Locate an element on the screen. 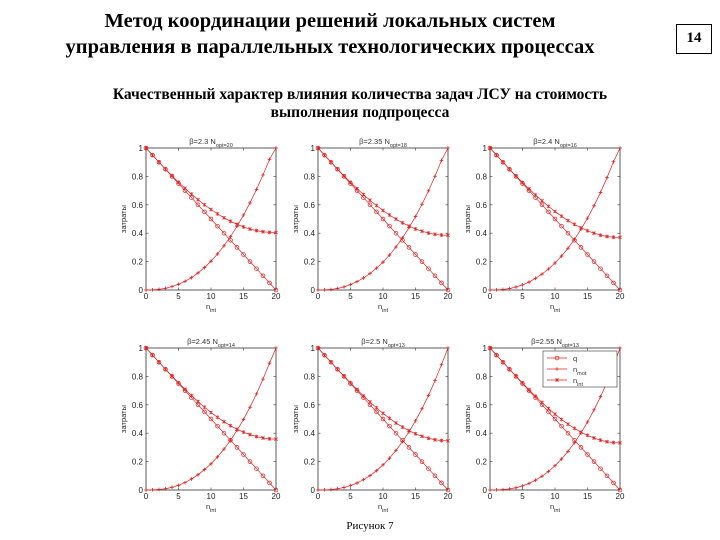 The width and height of the screenshot is (720, 540). y-tick-label: 0.4 is located at coordinates (310, 433).